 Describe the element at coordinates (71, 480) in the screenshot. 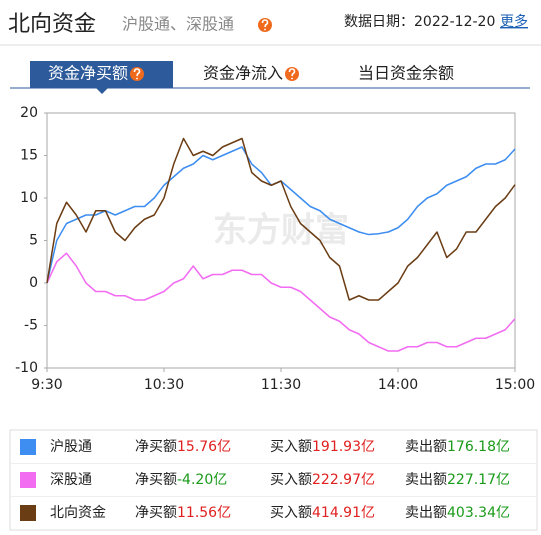

I see `legend-name: 深股通` at that location.